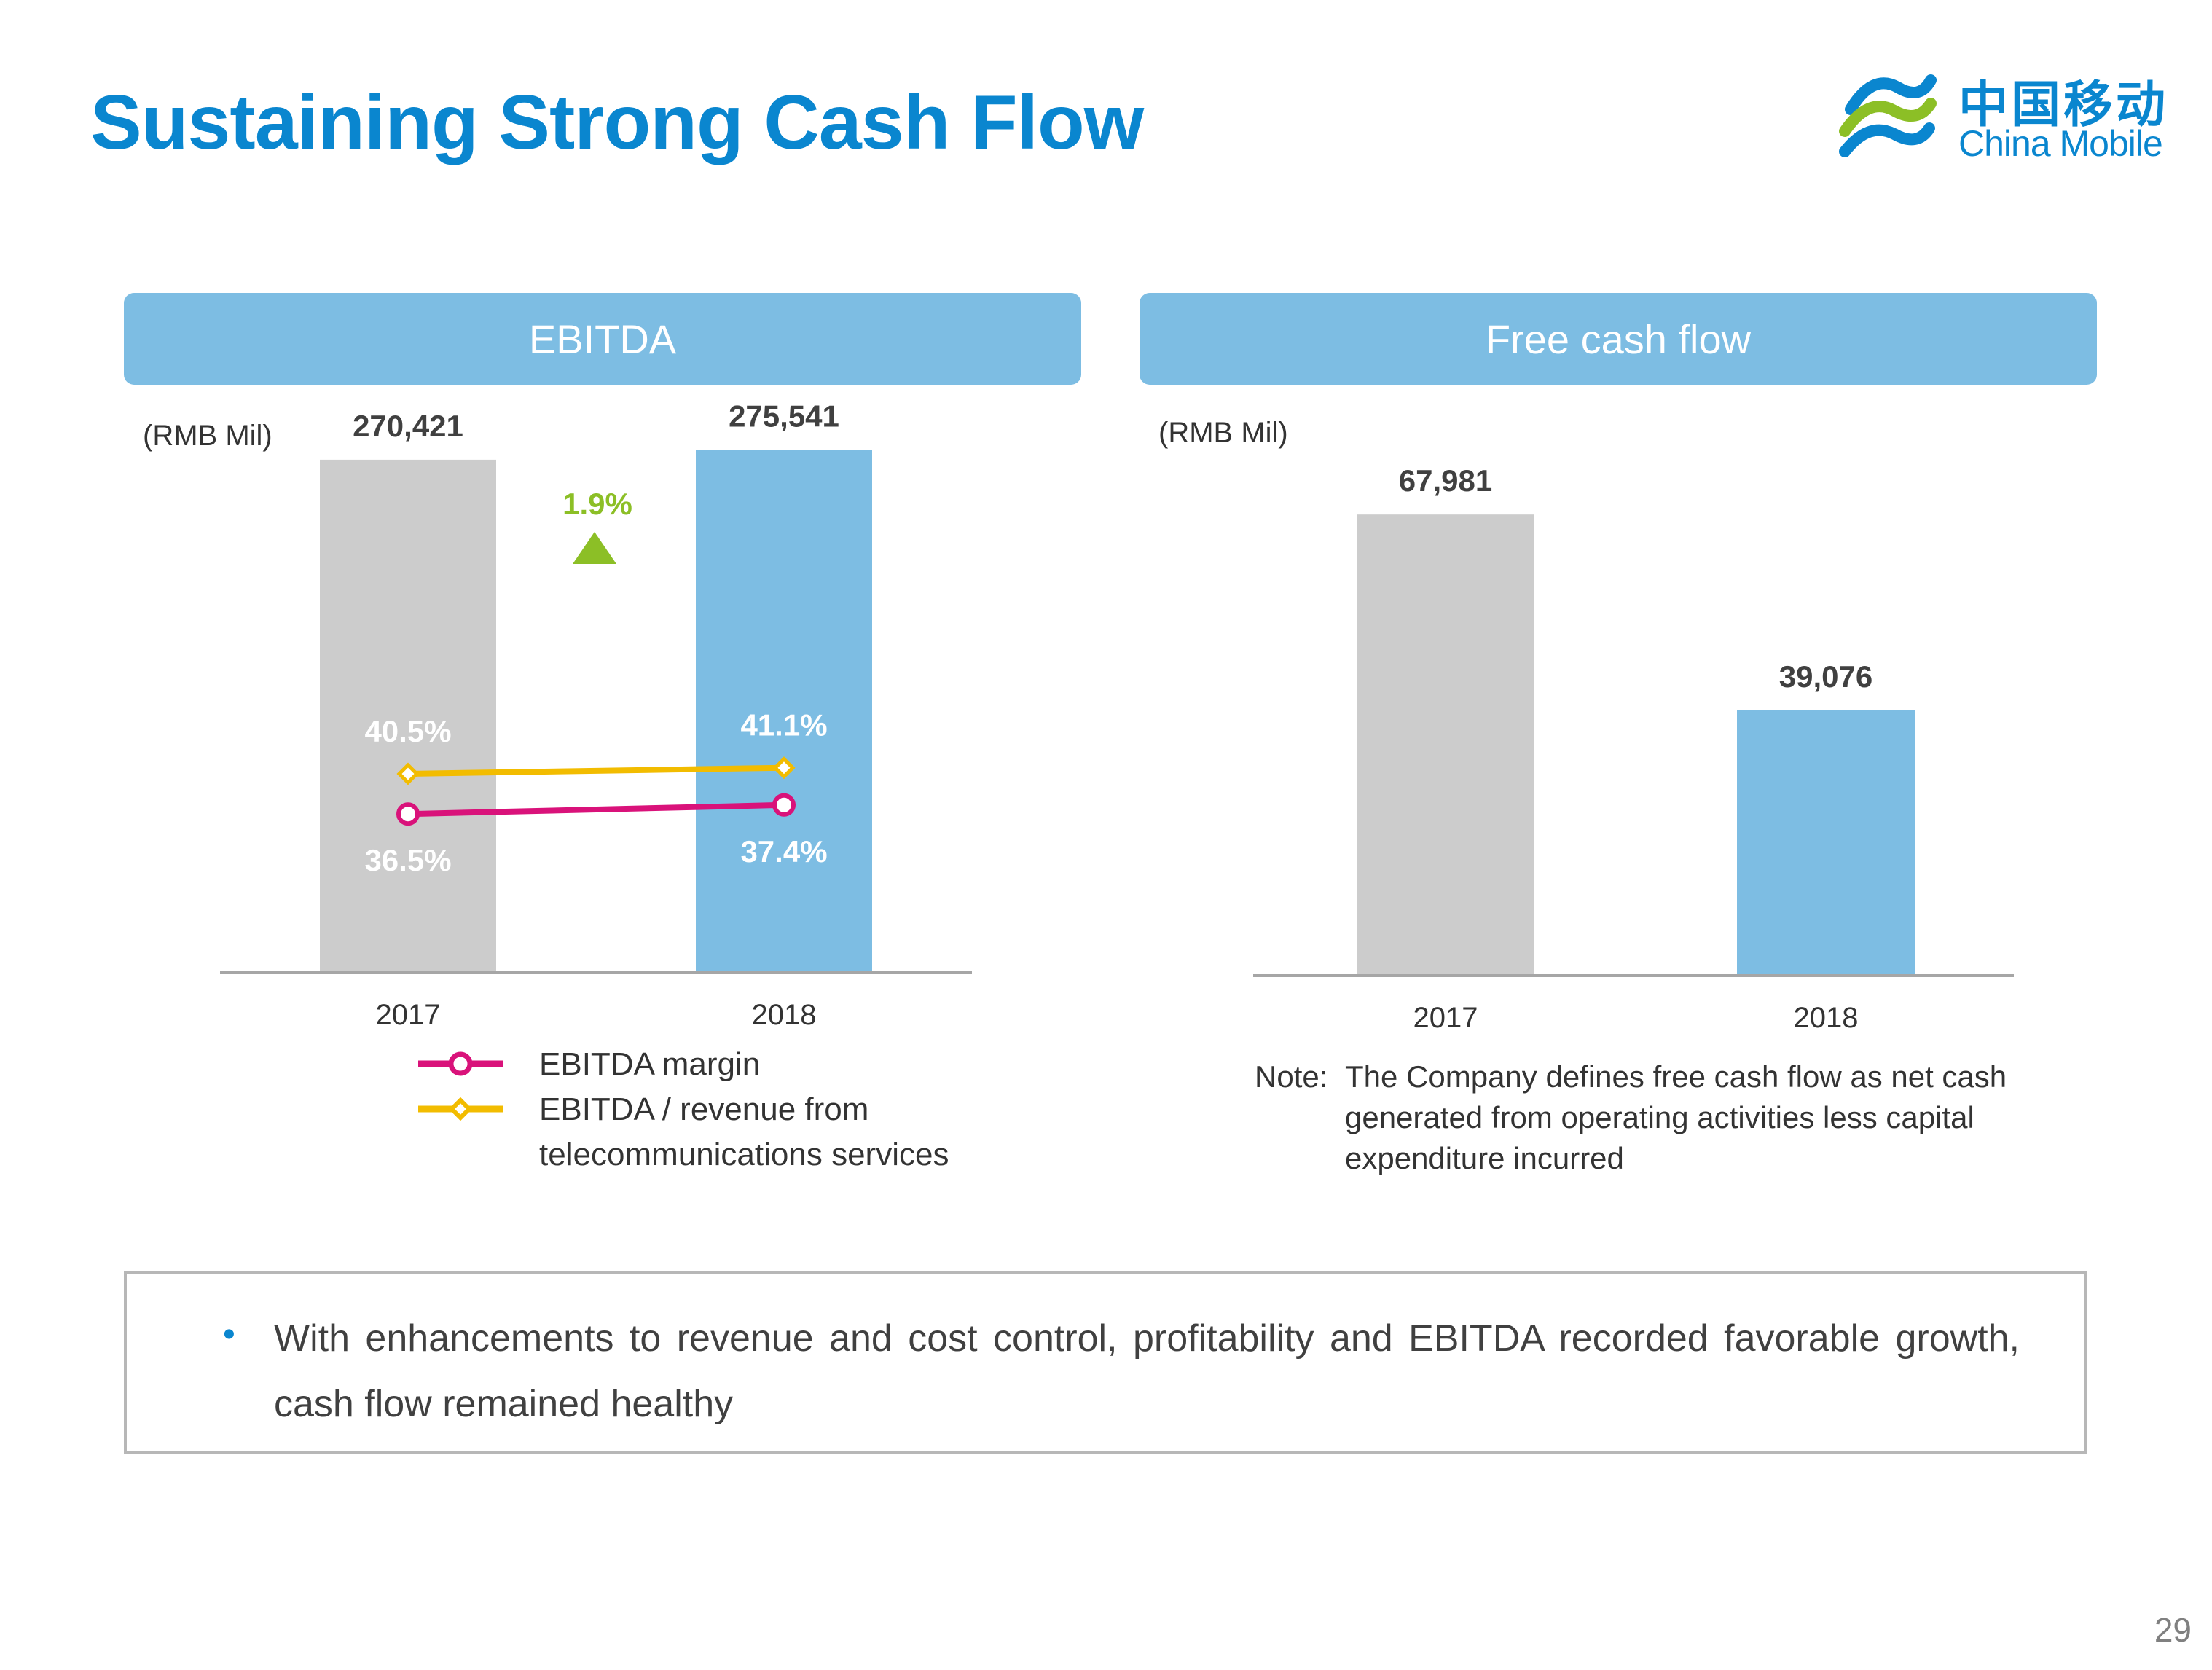 Image resolution: width=2212 pixels, height=1670 pixels. I want to click on fcf-bar-2017, so click(1445, 745).